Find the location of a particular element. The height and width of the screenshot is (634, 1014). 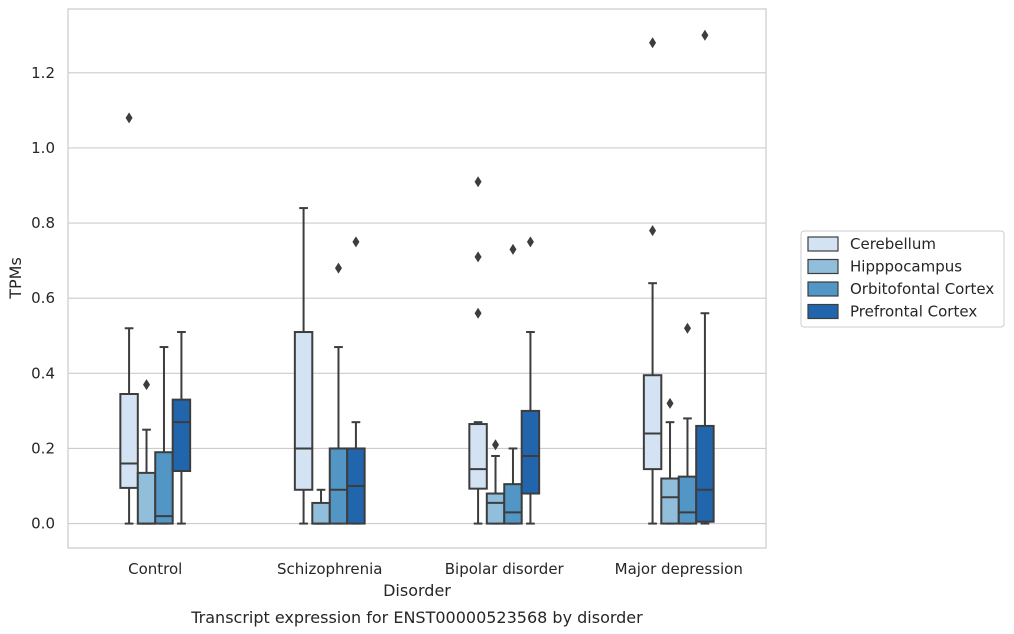

y-tick-label: 0.4 is located at coordinates (43, 373).